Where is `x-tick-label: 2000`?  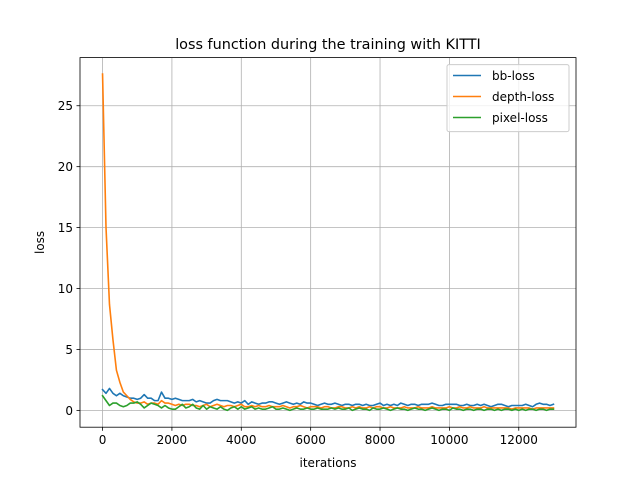 x-tick-label: 2000 is located at coordinates (172, 440).